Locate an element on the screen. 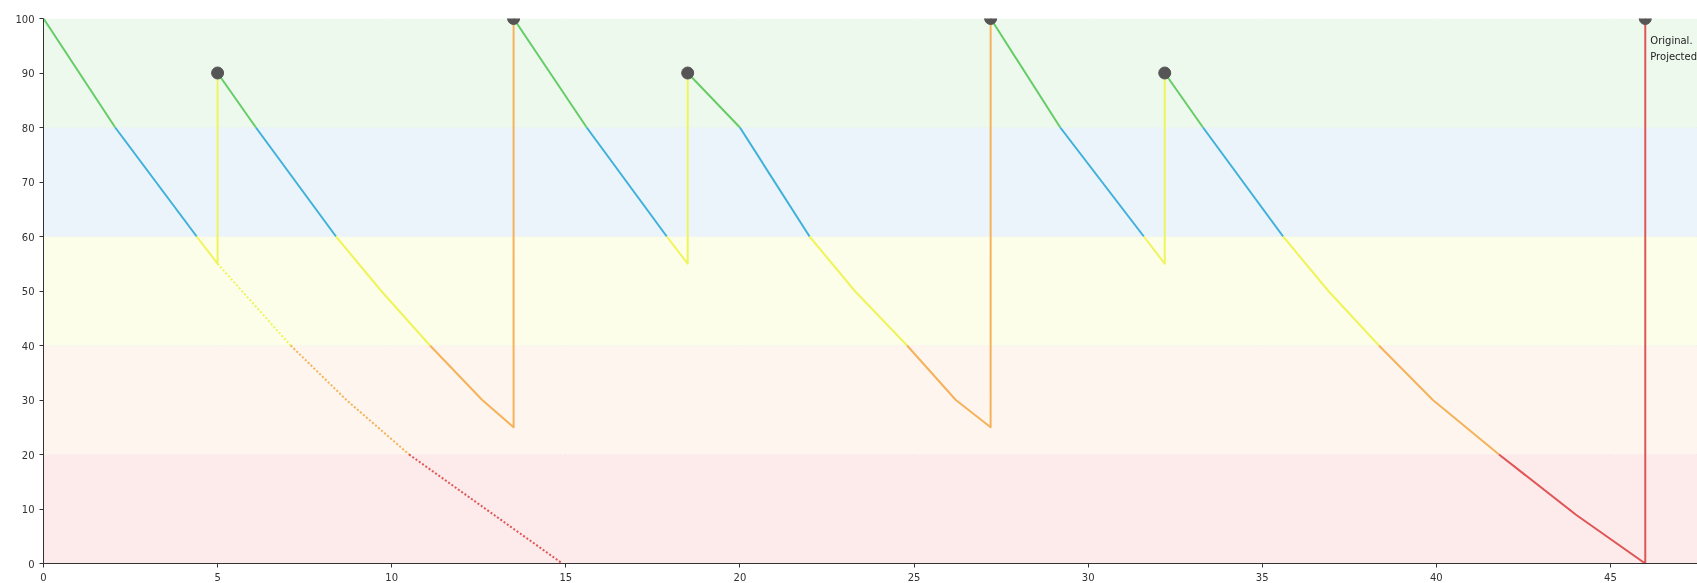 The width and height of the screenshot is (1697, 583). y-tick-label: 20 is located at coordinates (28, 455).